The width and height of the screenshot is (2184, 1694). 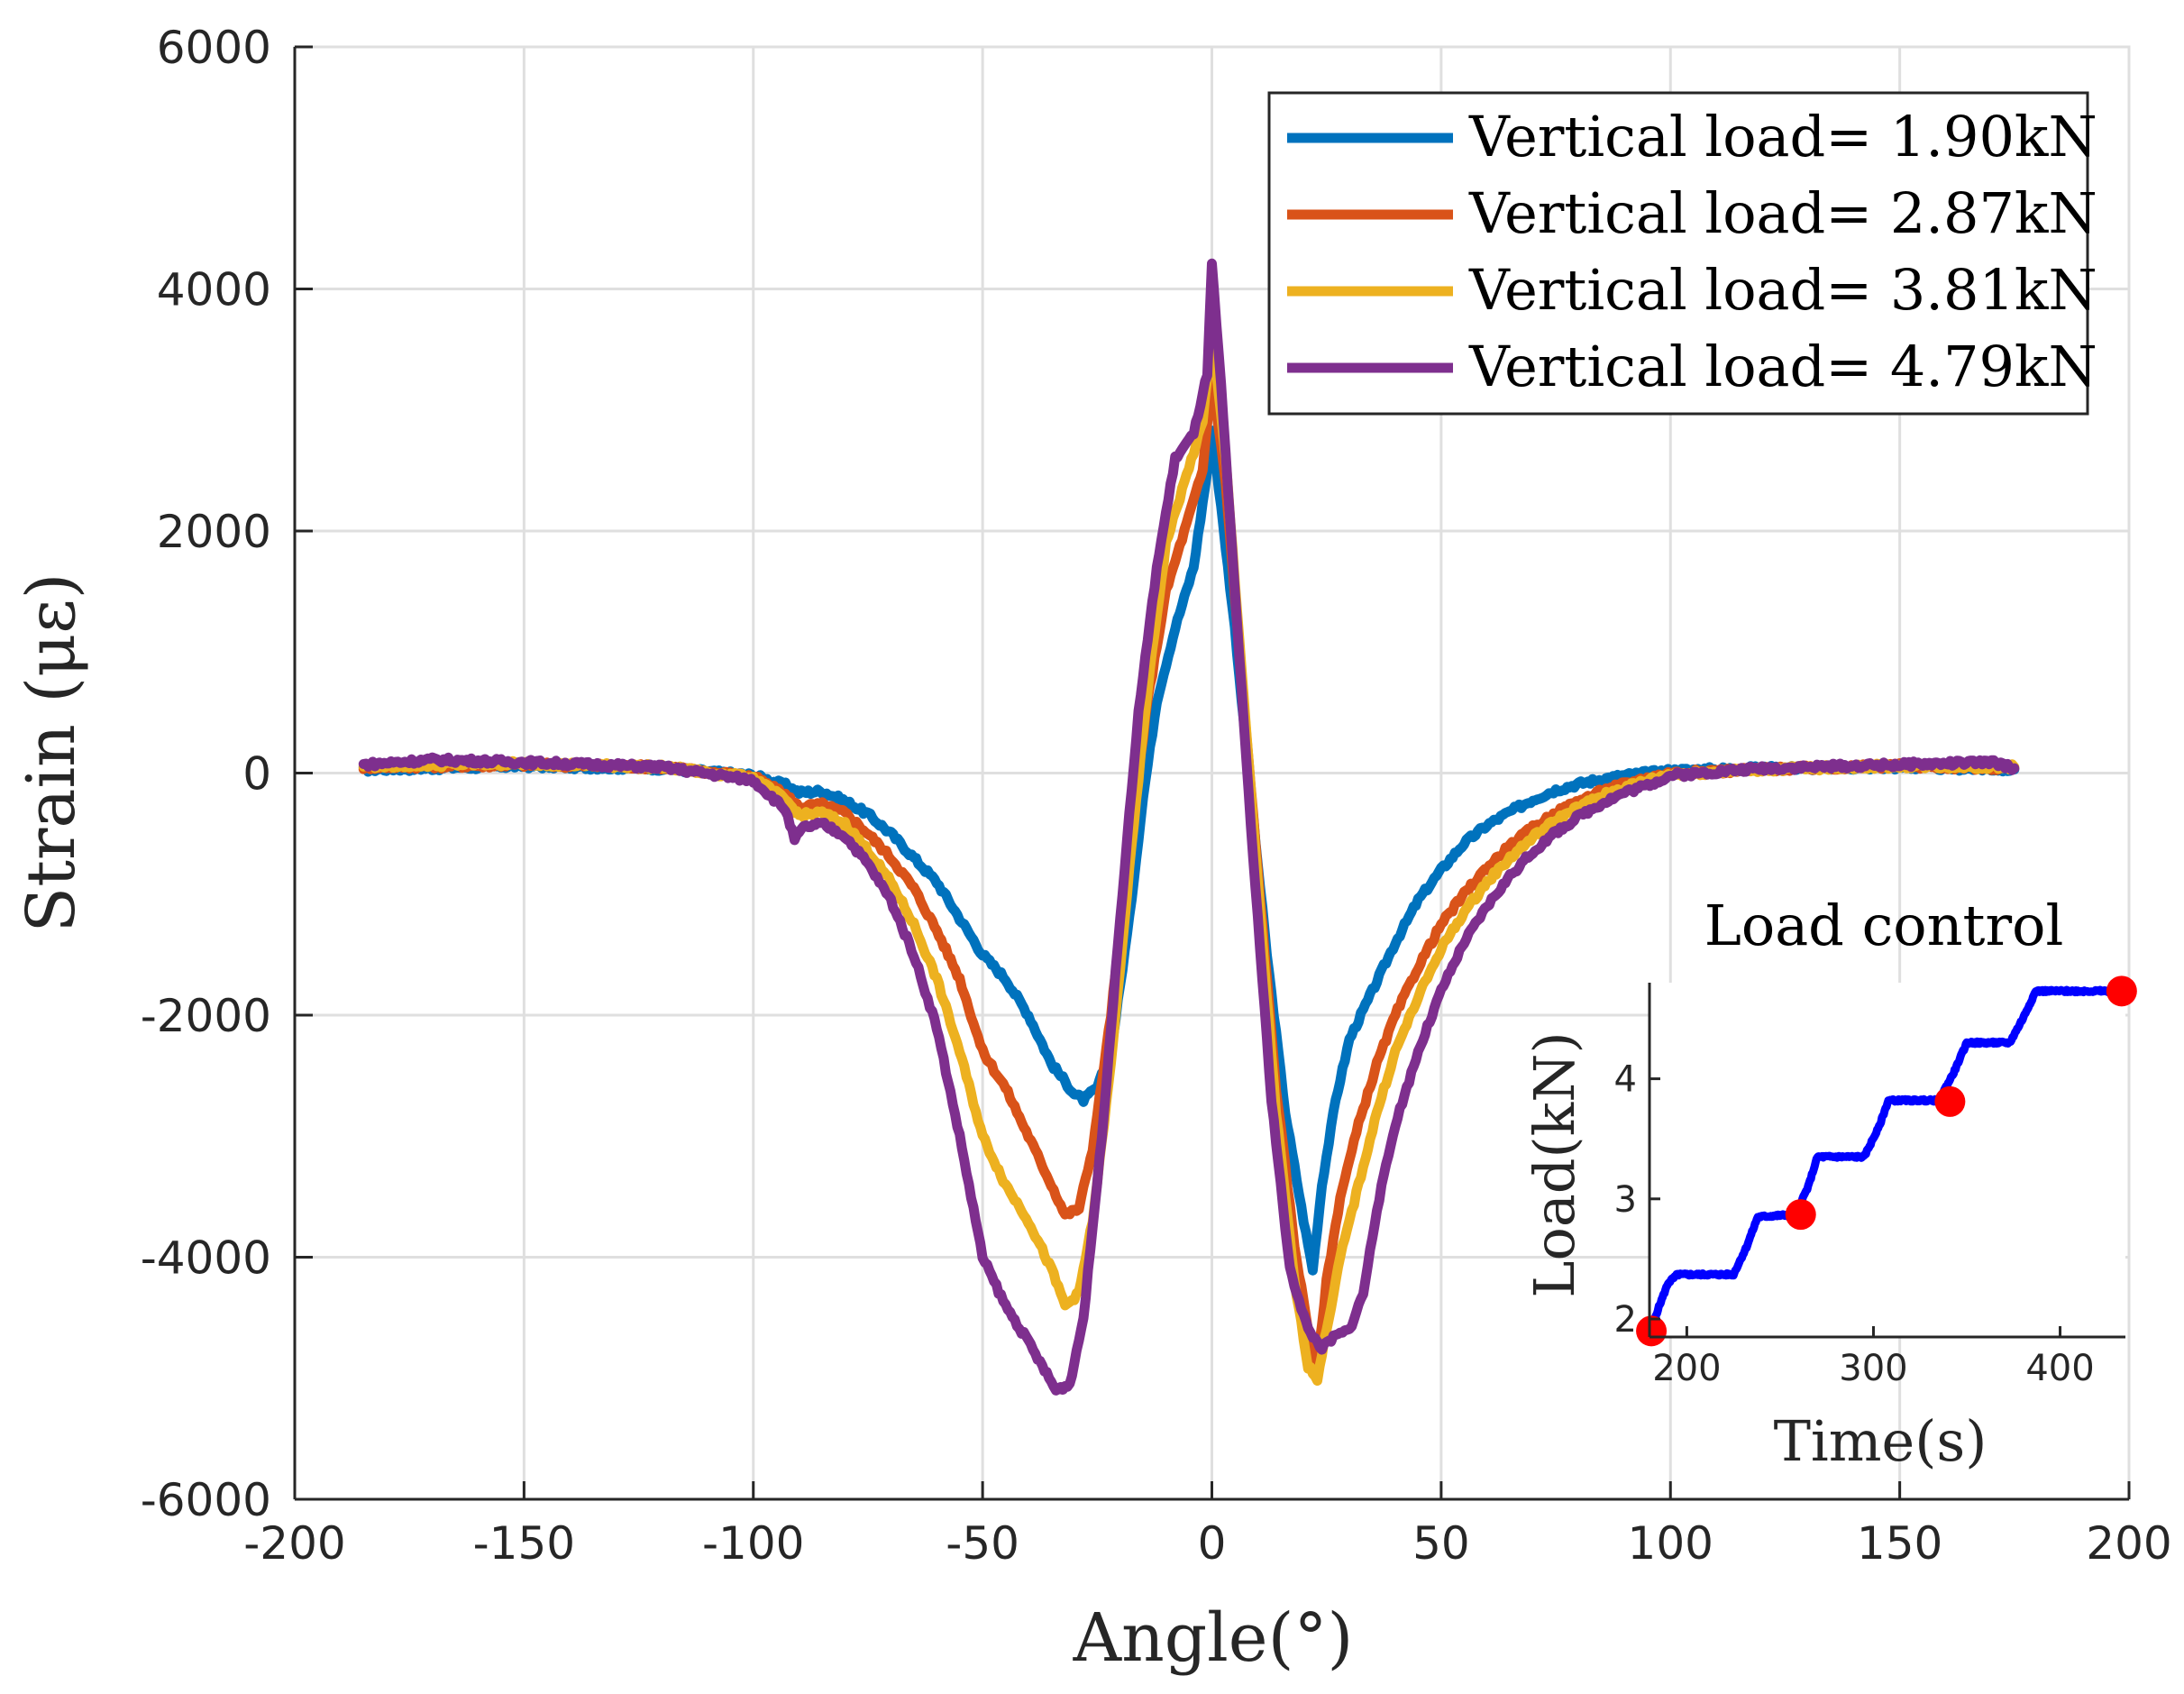 I want to click on x-tick-label: 50, so click(x=1441, y=1543).